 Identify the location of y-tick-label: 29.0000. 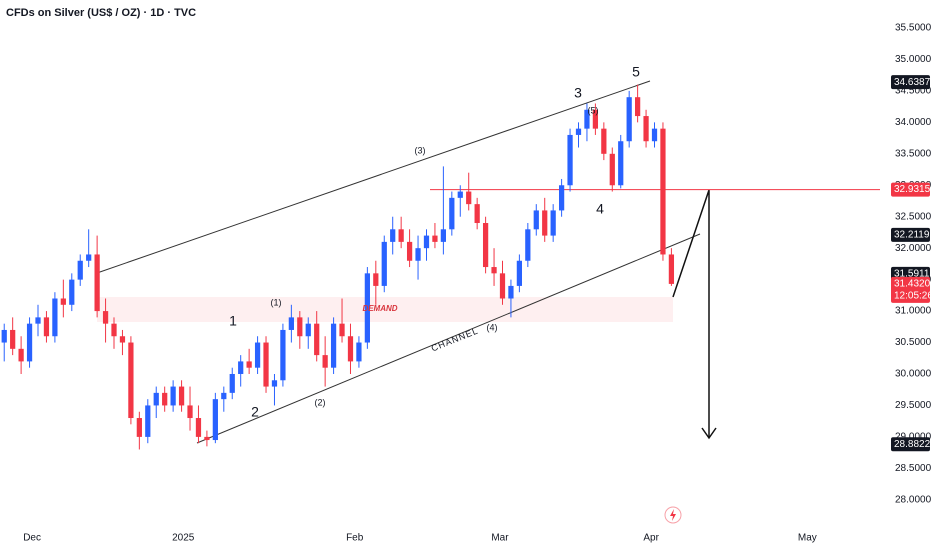
(913, 437).